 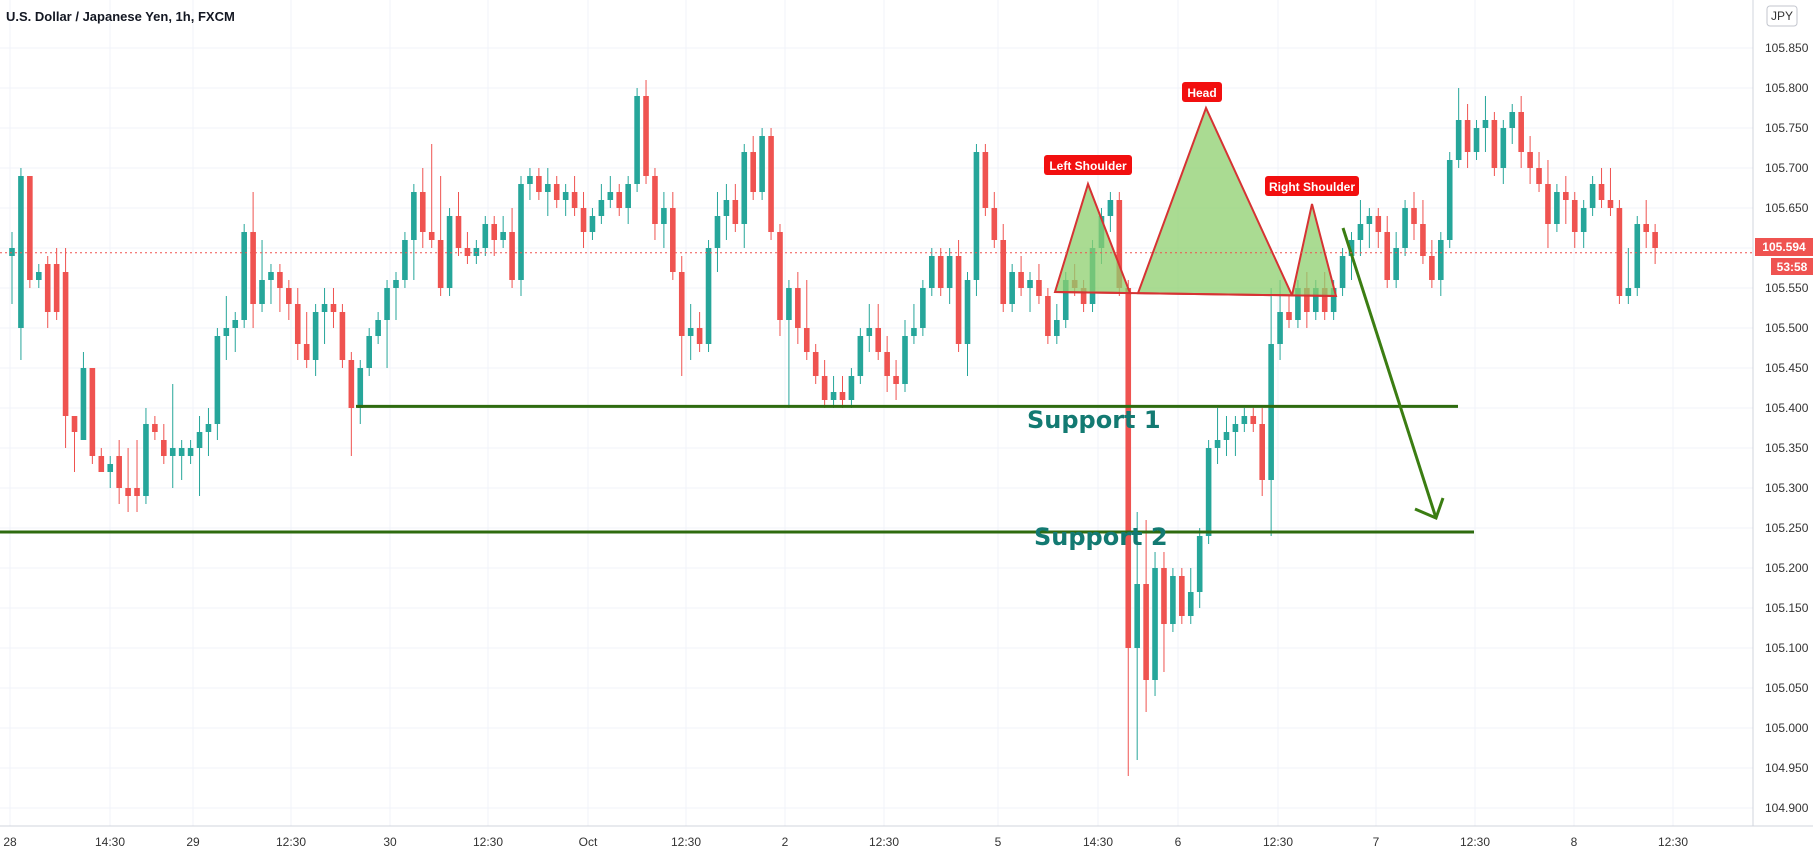 I want to click on price-tick-label: 105.350, so click(x=1787, y=448).